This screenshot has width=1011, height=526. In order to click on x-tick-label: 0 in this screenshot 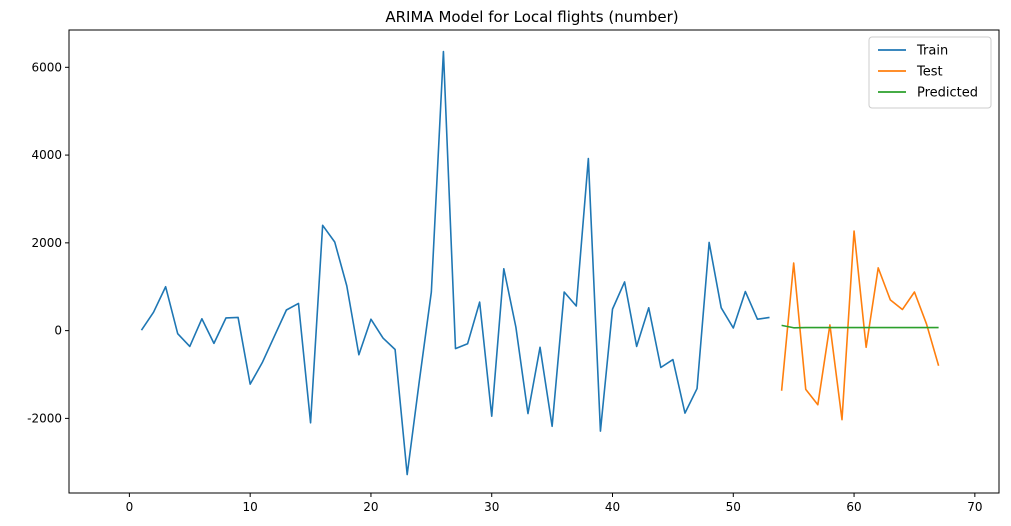, I will do `click(130, 507)`.